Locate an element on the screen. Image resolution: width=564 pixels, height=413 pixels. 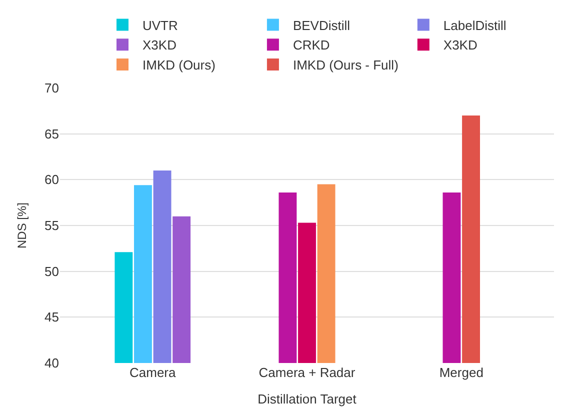
y-tick-label: 65 is located at coordinates (51, 134).